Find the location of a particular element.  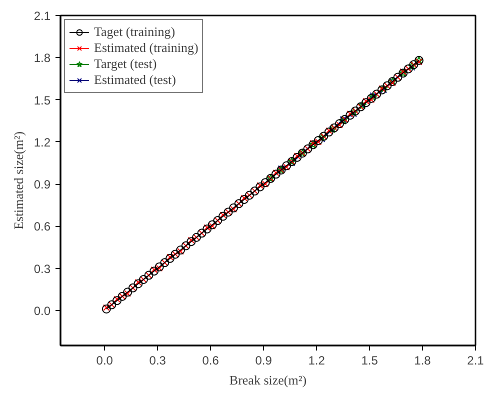

x-axis-title: Break size(m²) is located at coordinates (268, 380).